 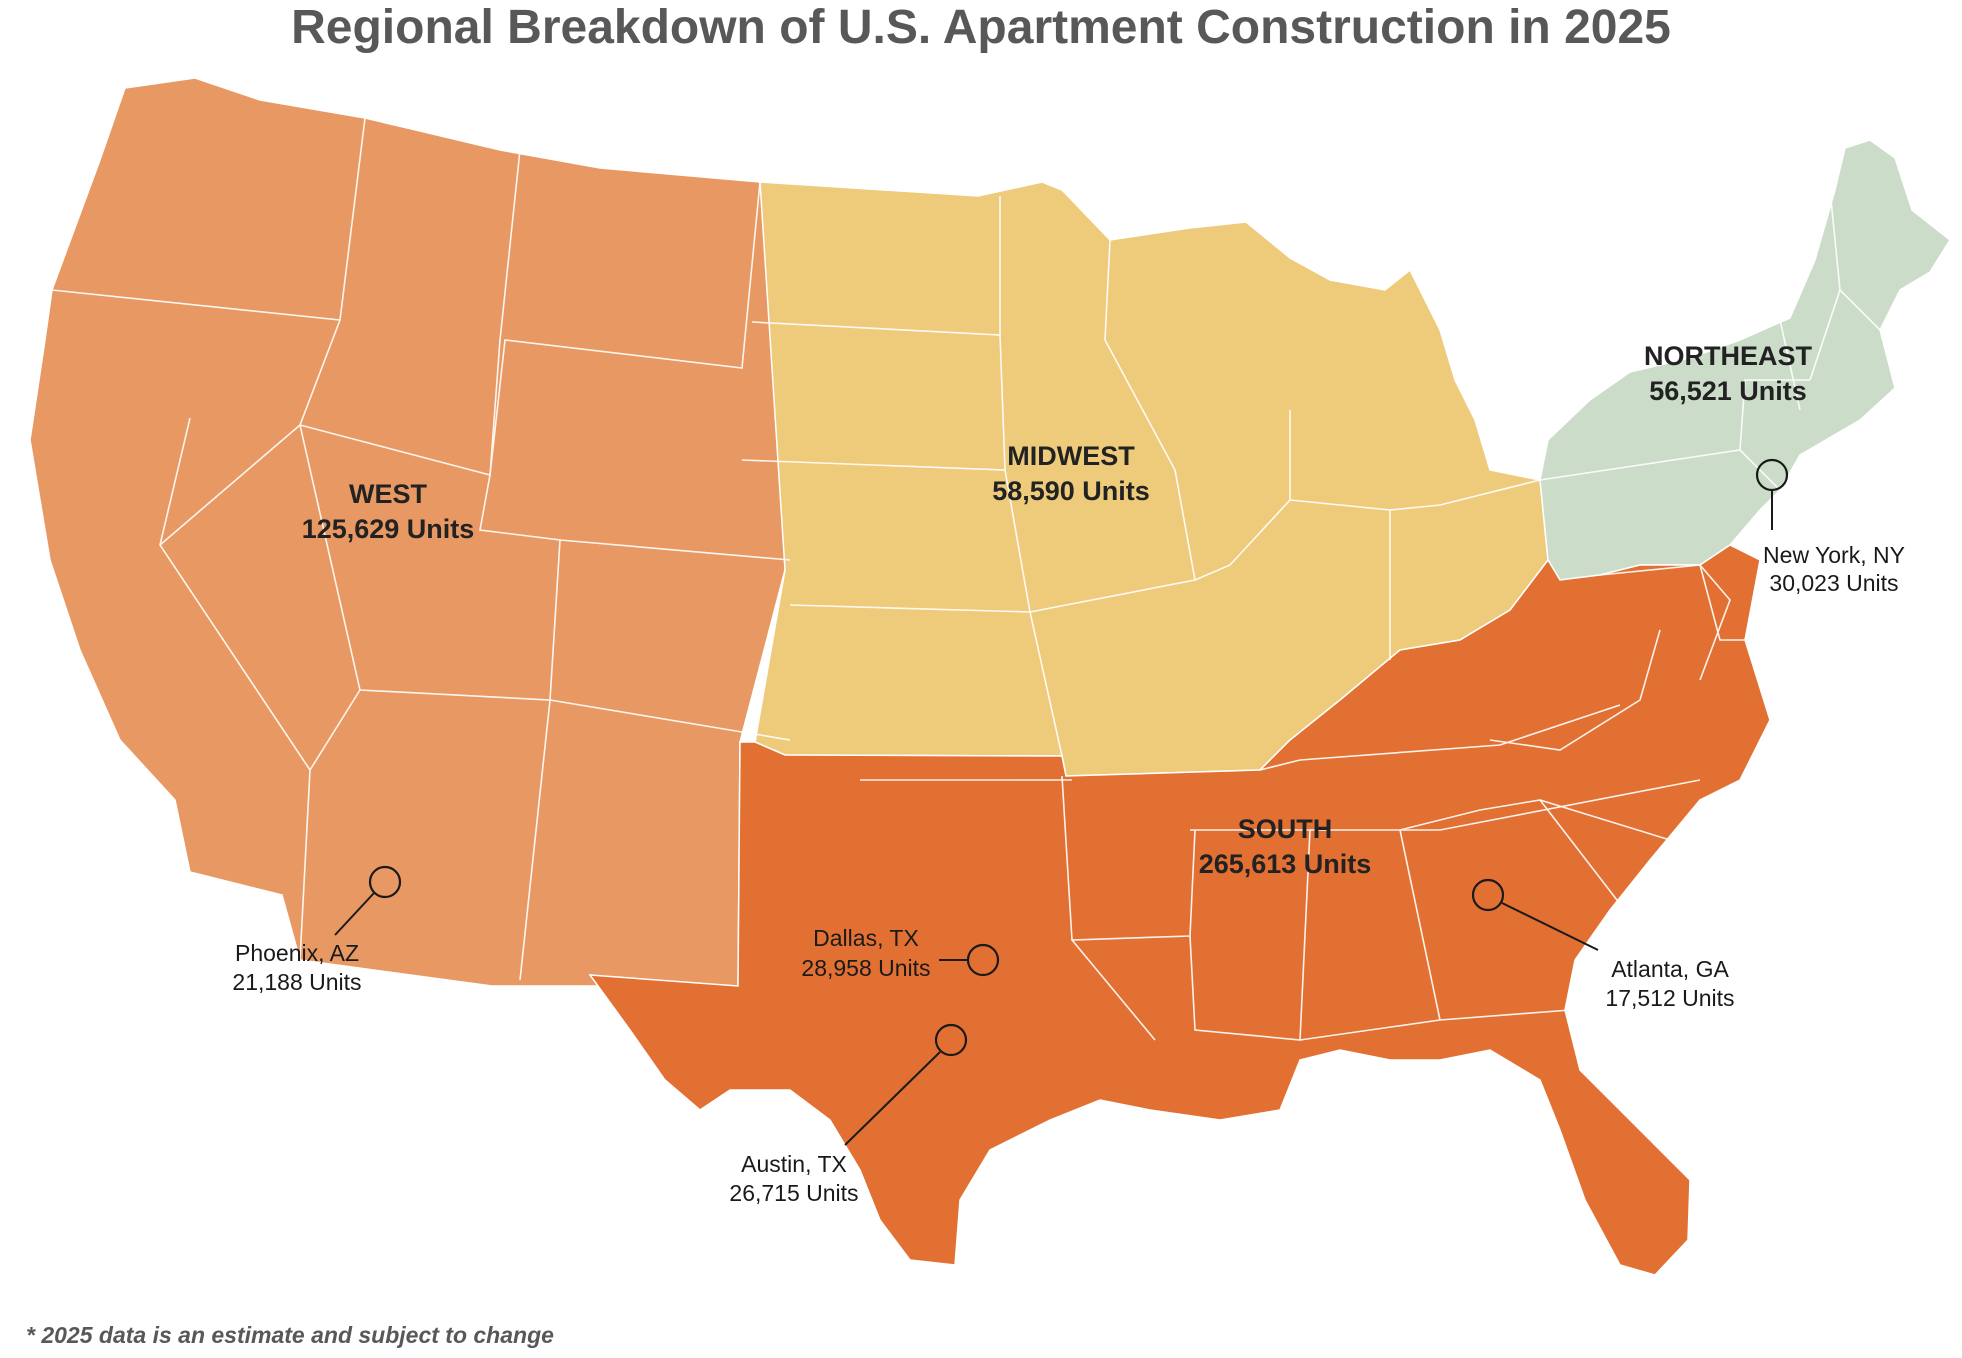 I want to click on city-dallas-units: 28,958 Units, so click(x=865, y=968).